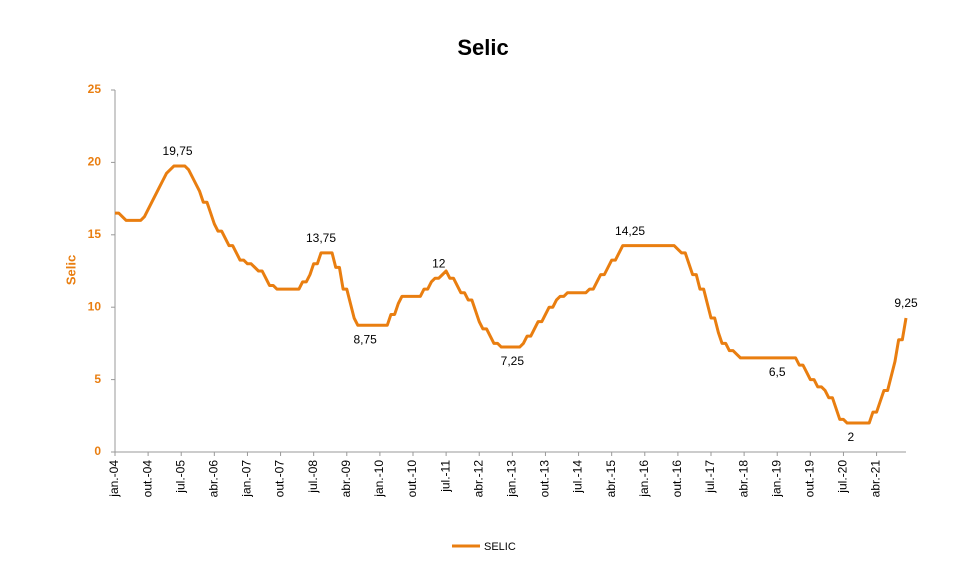 Image resolution: width=971 pixels, height=576 pixels. What do you see at coordinates (611, 479) in the screenshot?
I see `x-tick-label: abr.-15` at bounding box center [611, 479].